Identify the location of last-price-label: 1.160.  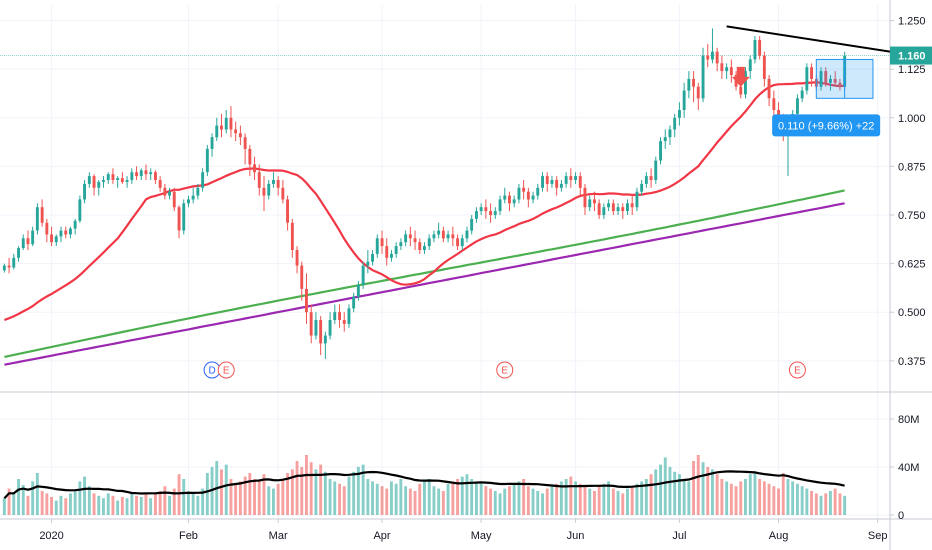
(912, 57).